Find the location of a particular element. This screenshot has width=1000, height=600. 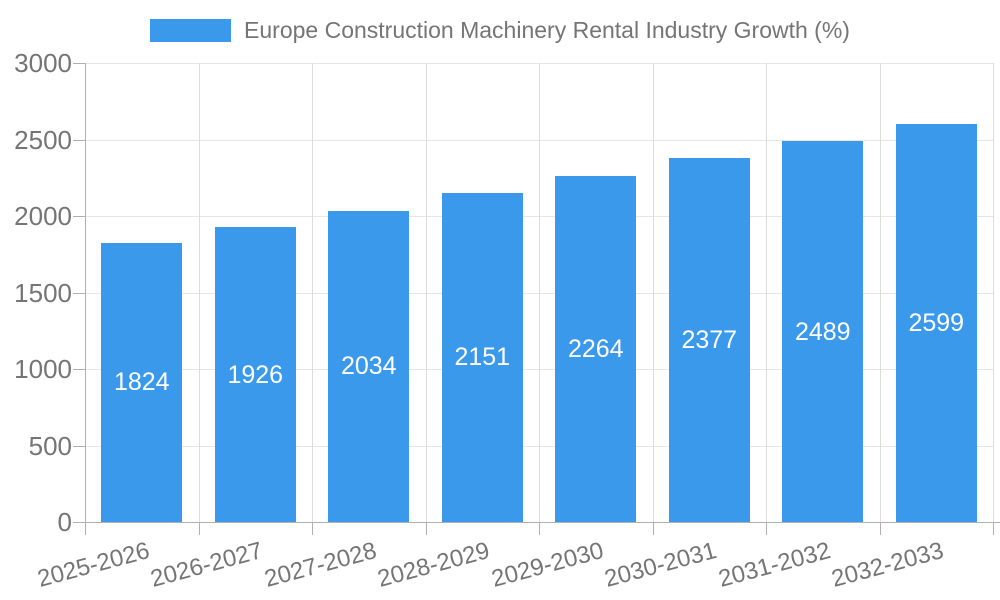

bar: 2599 is located at coordinates (936, 323).